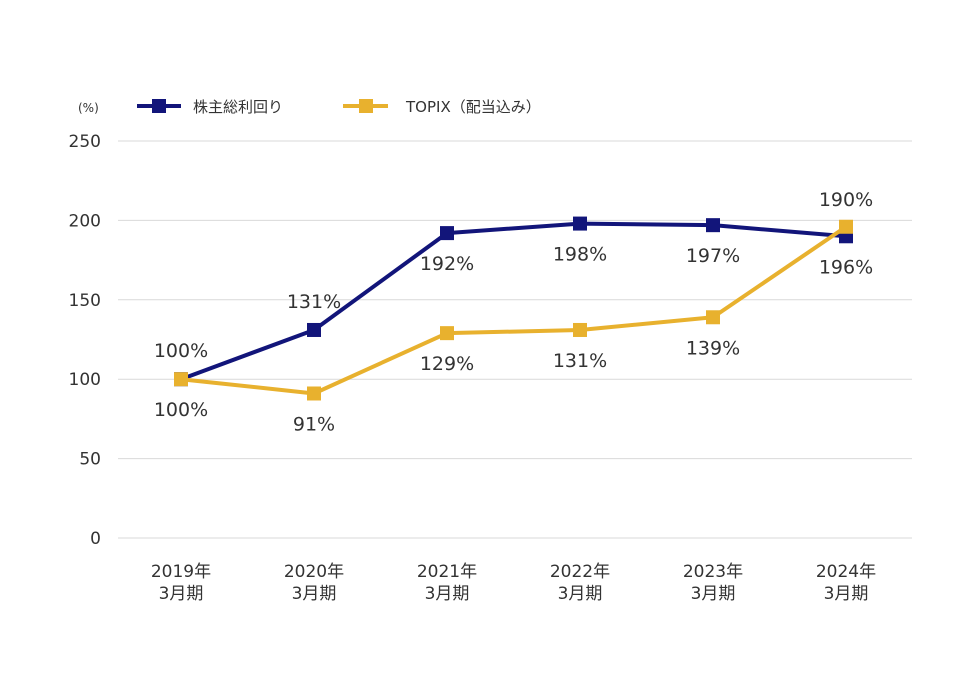 Image resolution: width=978 pixels, height=685 pixels. I want to click on x-tick-label-year: 2021年, so click(447, 572).